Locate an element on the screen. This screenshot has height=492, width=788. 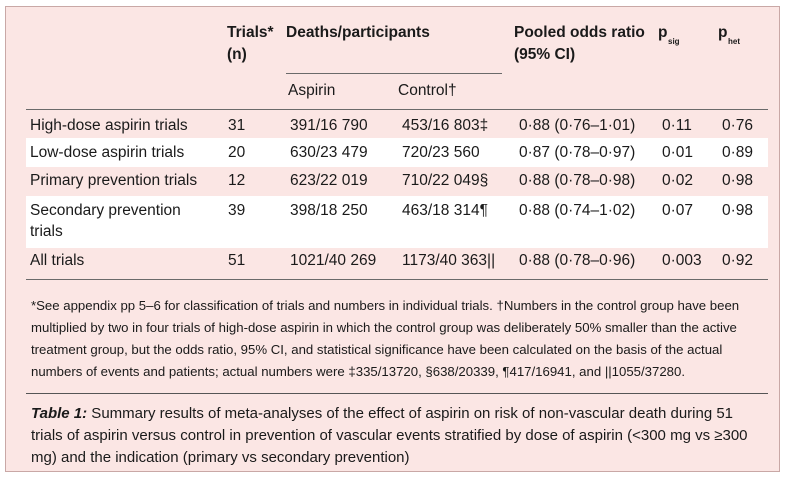
cell-psig: 0·02 is located at coordinates (678, 180).